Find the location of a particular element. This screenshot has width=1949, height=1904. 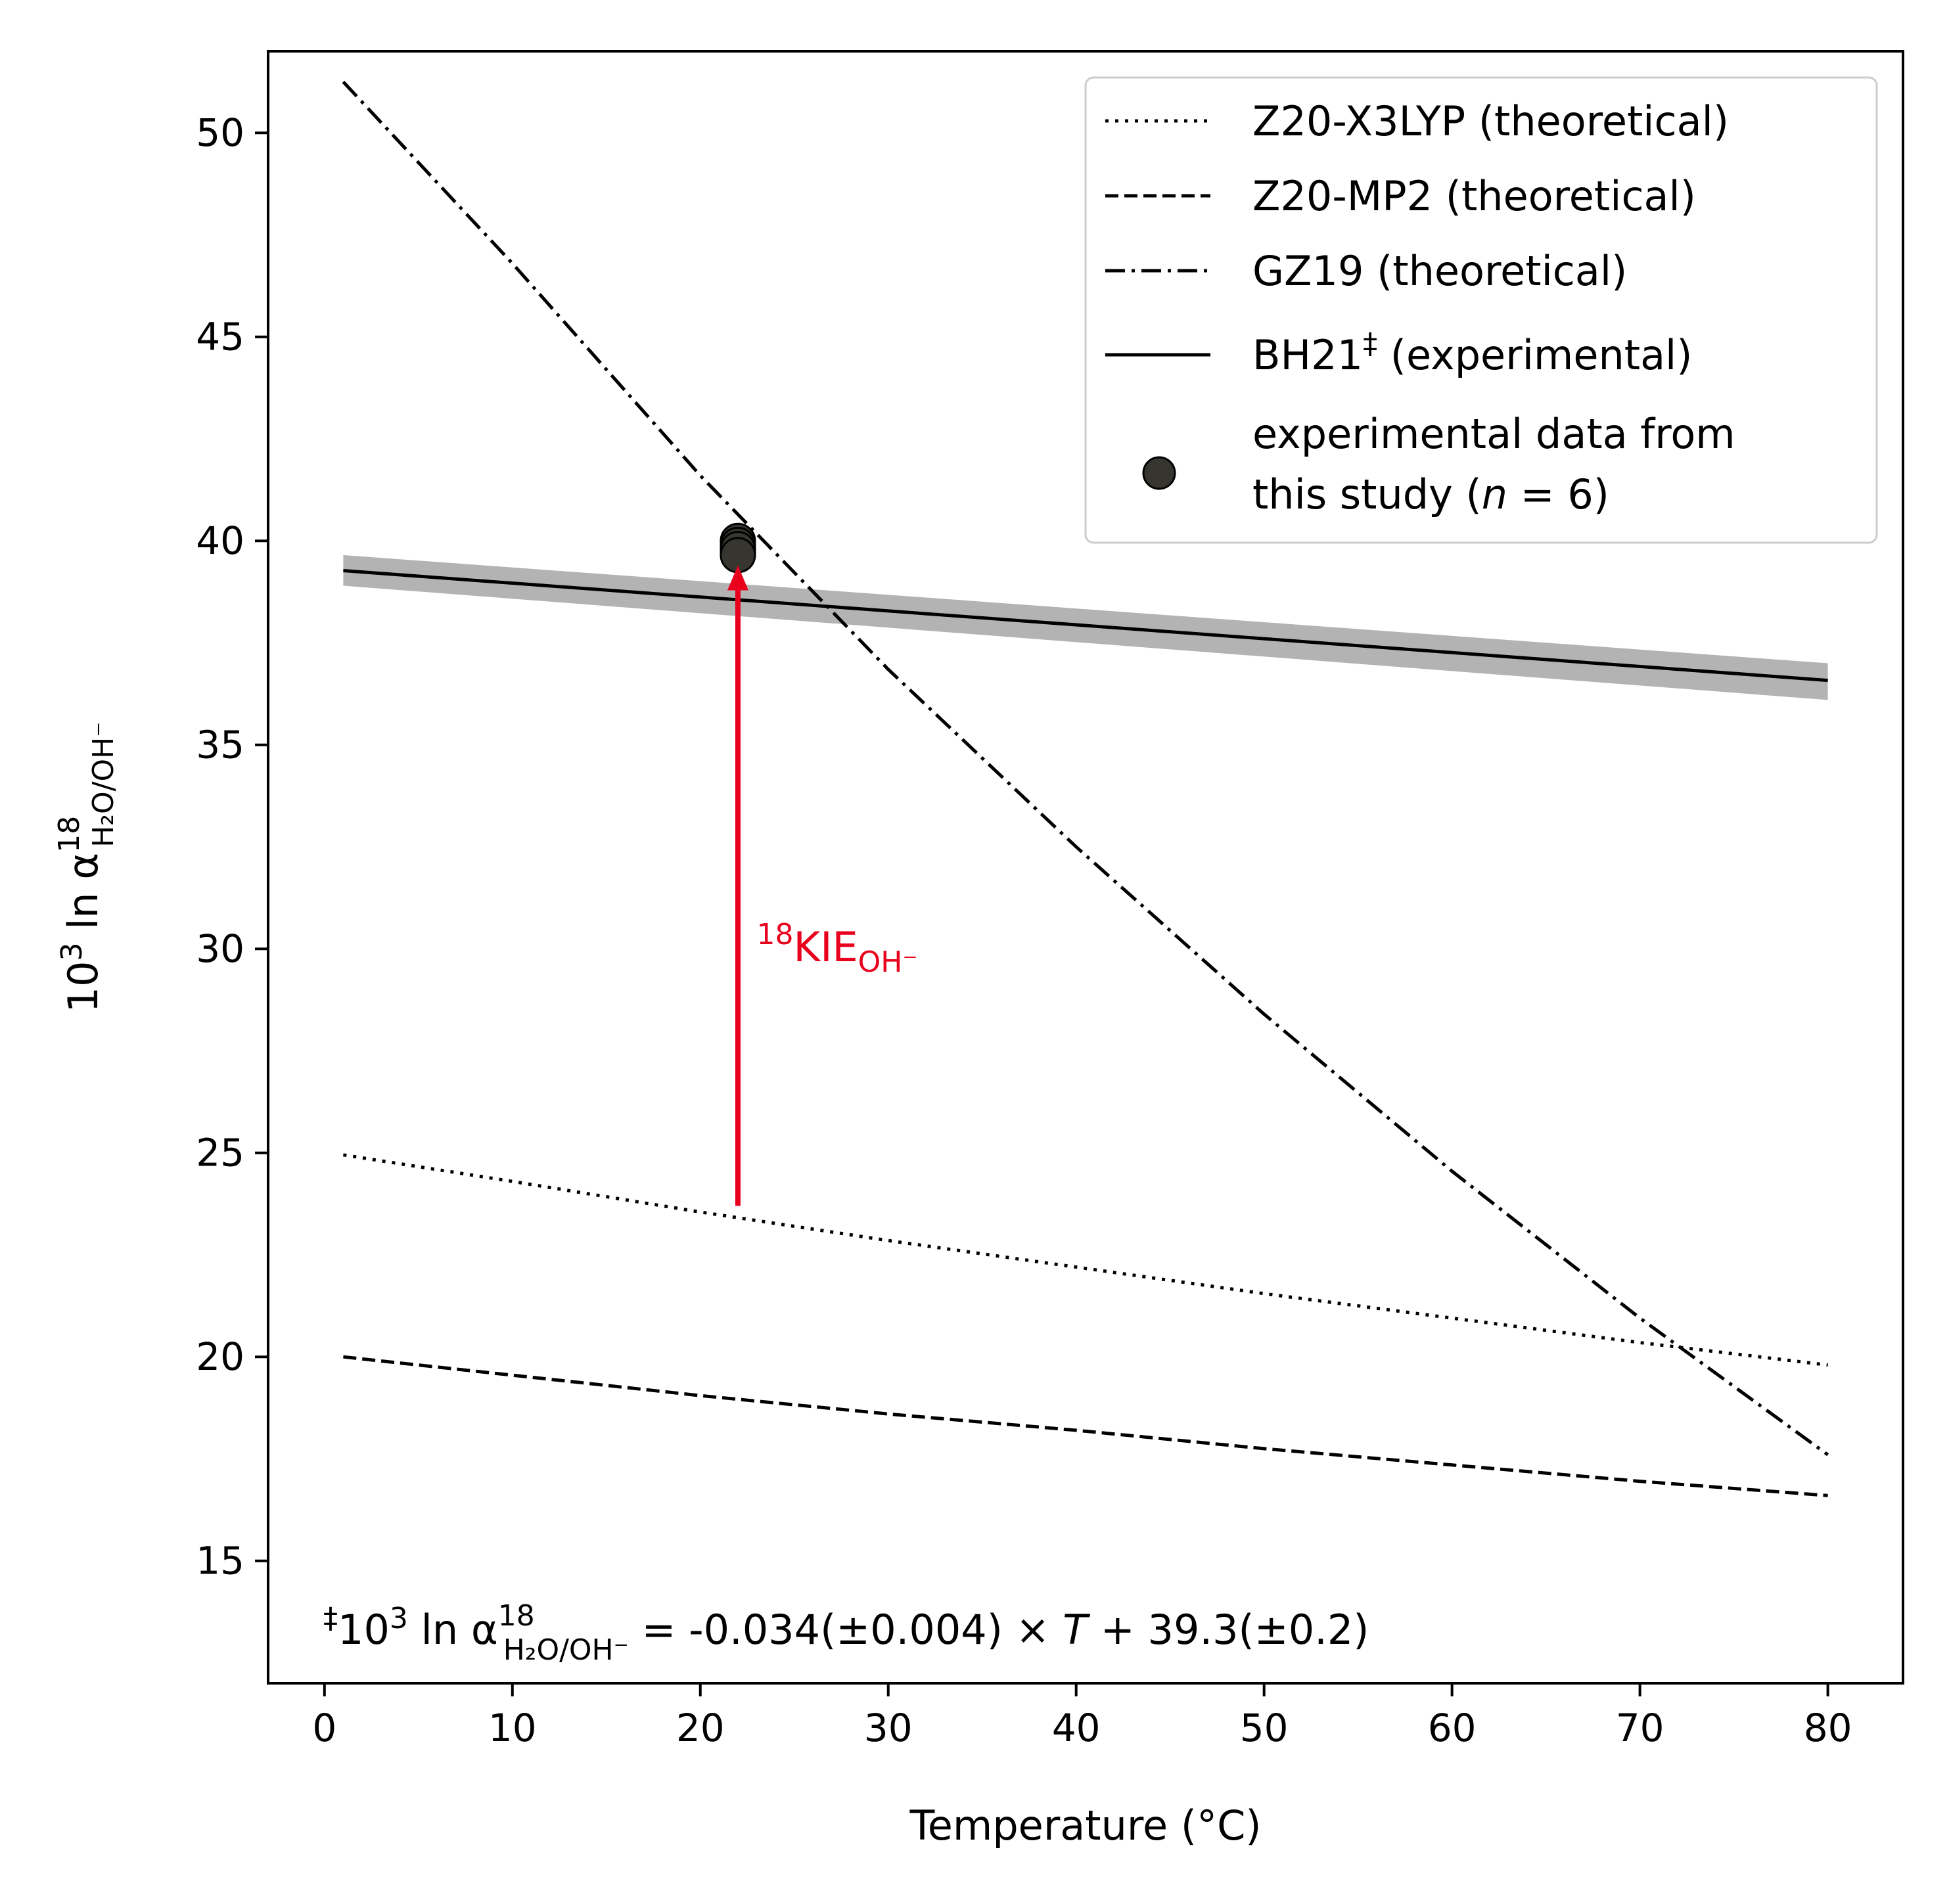

legend-label-z20-mp2: Z20-MP2 (theoretical) is located at coordinates (1474, 196).